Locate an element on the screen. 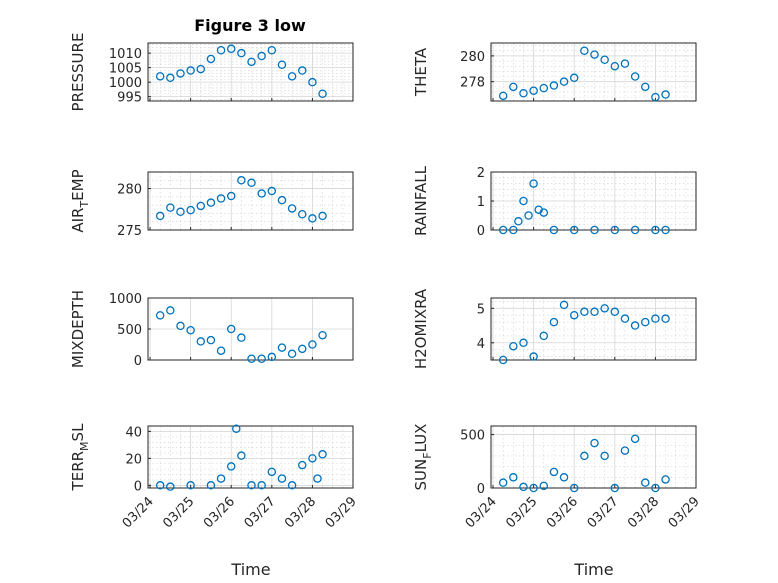 The width and height of the screenshot is (778, 583). panel-h2omixra: 4 5 H2OMIXRA is located at coordinates (554, 328).